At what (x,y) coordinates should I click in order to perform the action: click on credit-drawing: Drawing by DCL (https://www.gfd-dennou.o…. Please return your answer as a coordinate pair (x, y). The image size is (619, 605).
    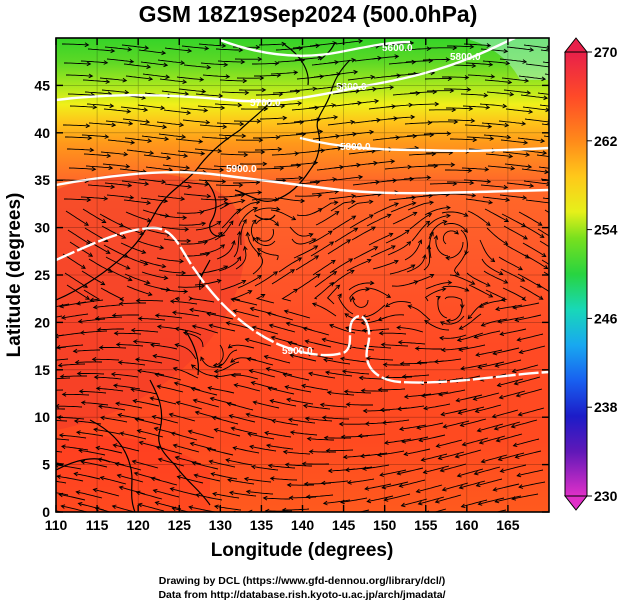
    Looking at the image, I should click on (302, 581).